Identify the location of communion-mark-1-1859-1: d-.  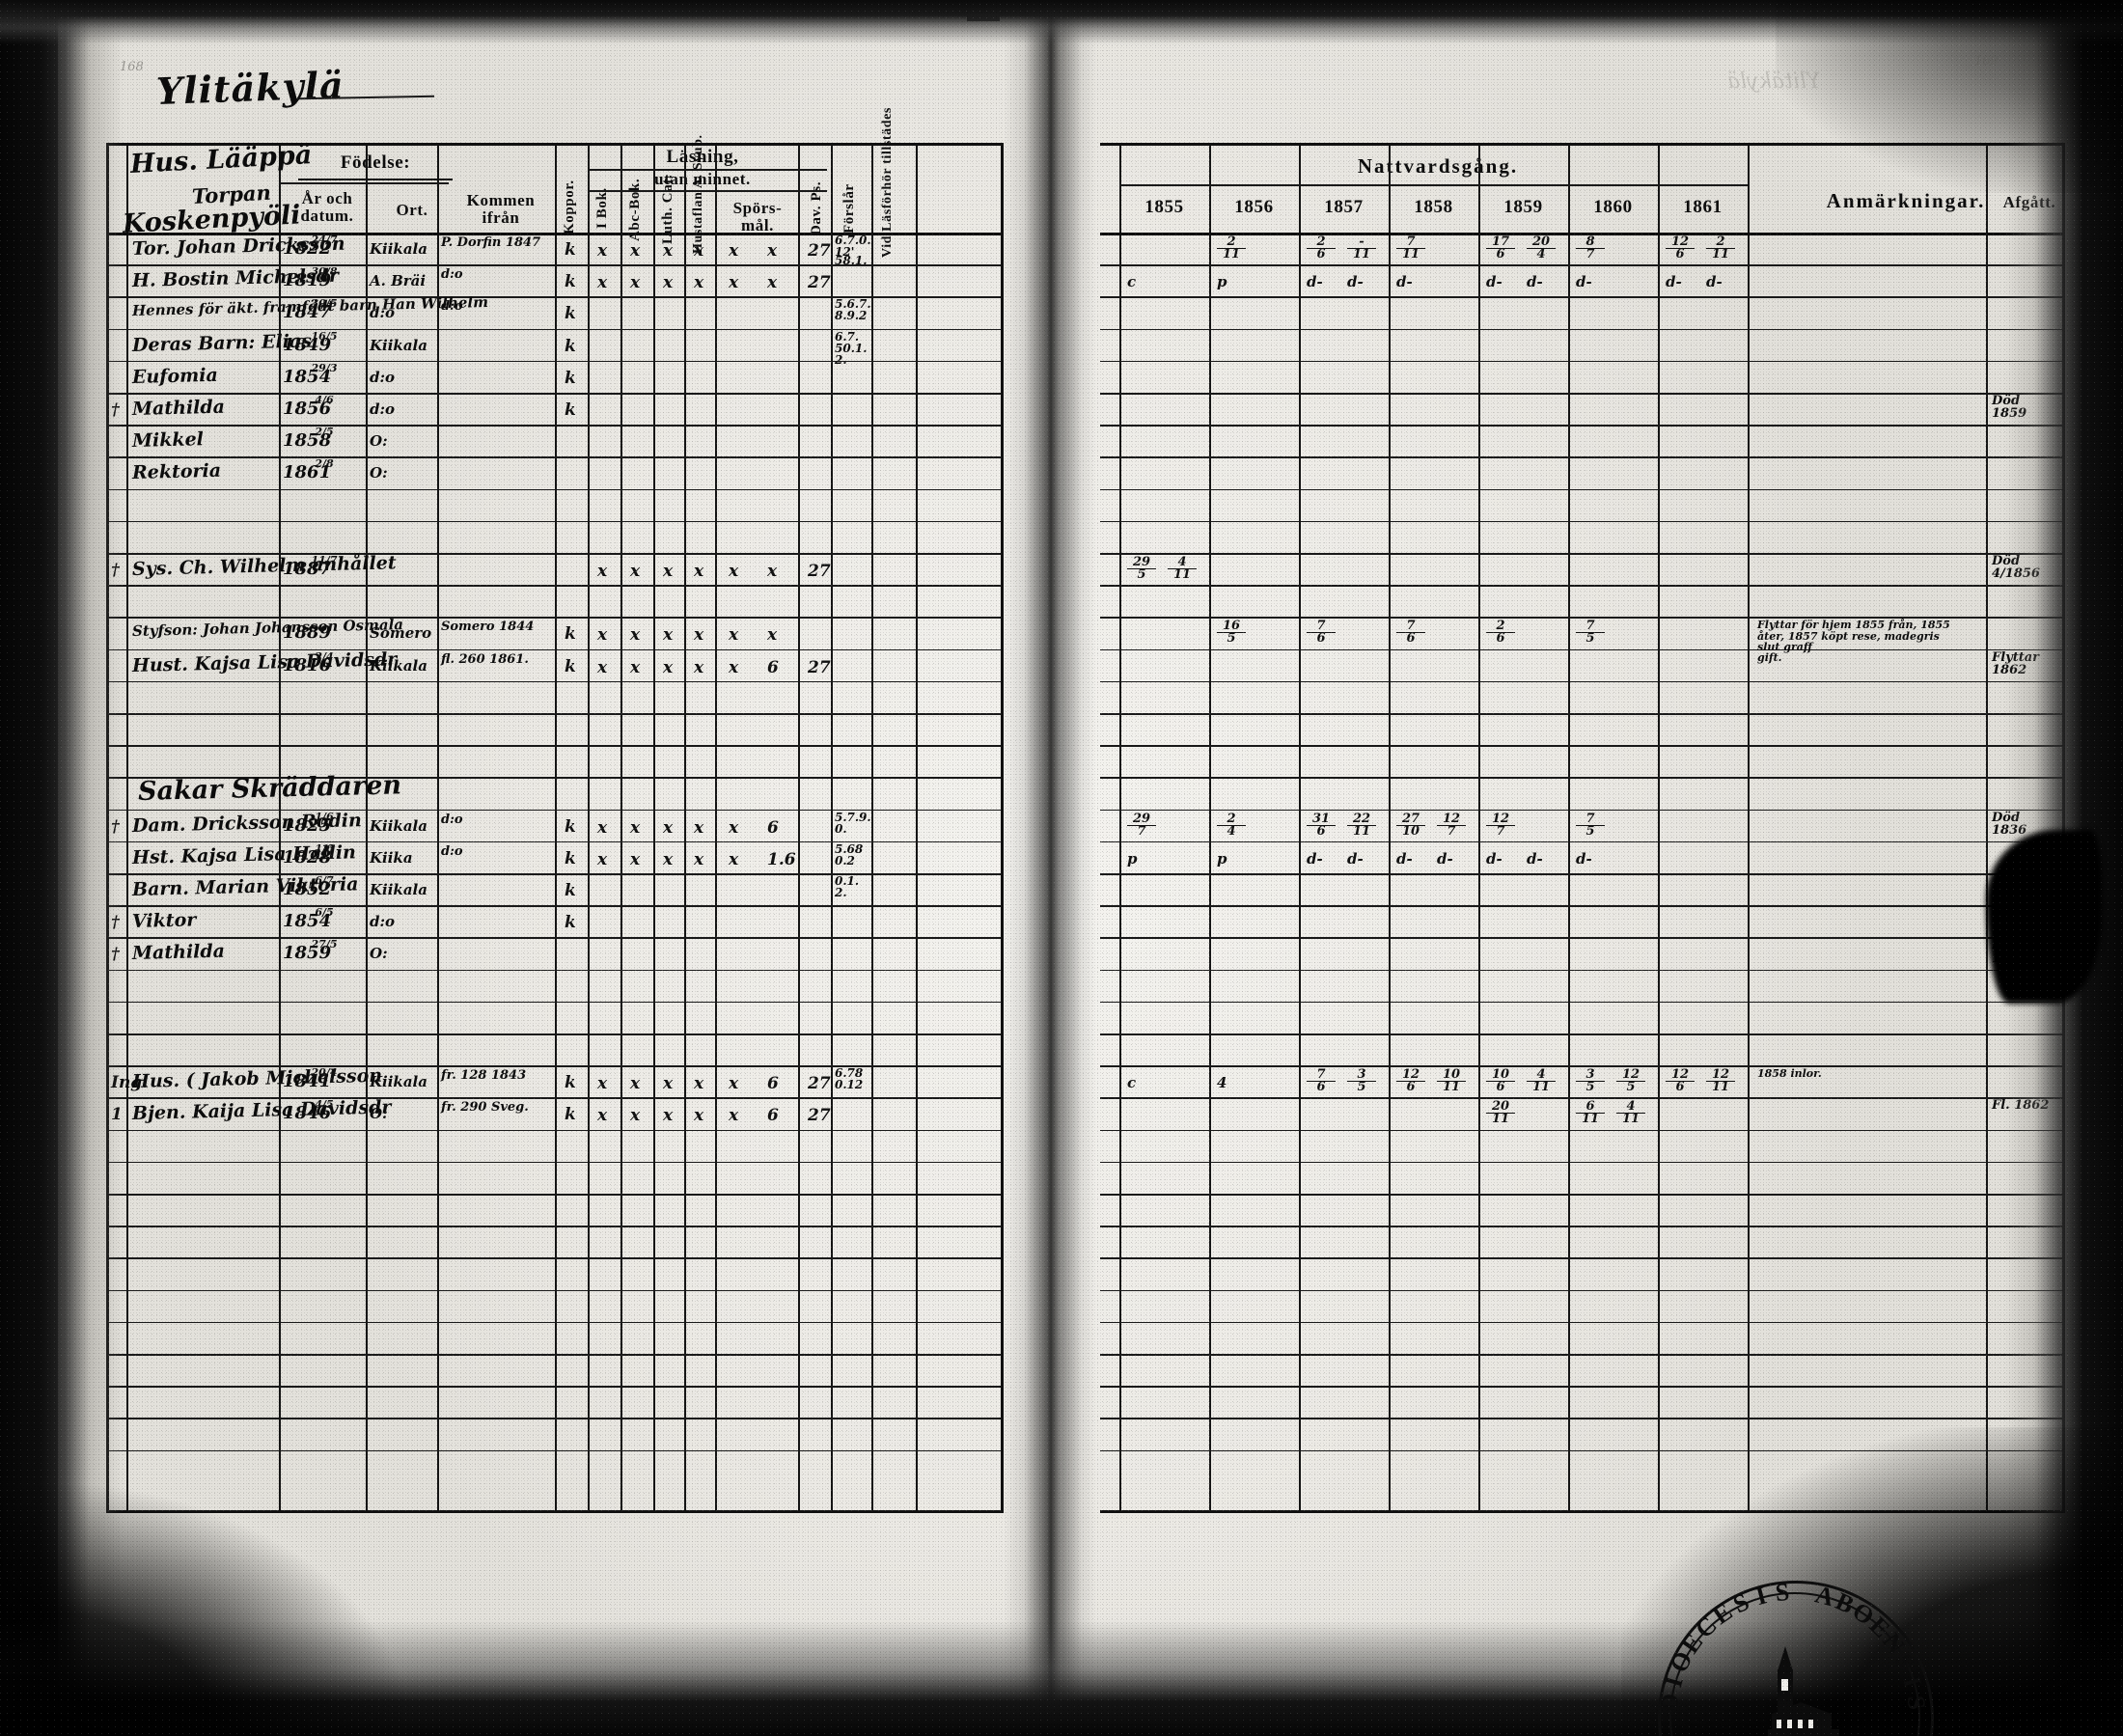
(1535, 282).